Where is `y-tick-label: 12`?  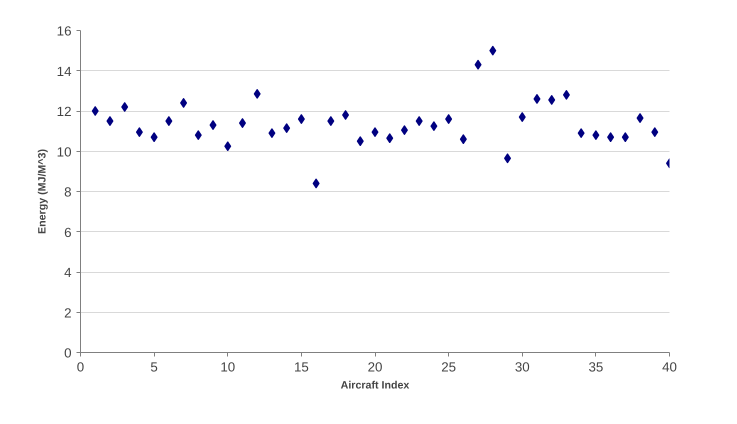 y-tick-label: 12 is located at coordinates (64, 111).